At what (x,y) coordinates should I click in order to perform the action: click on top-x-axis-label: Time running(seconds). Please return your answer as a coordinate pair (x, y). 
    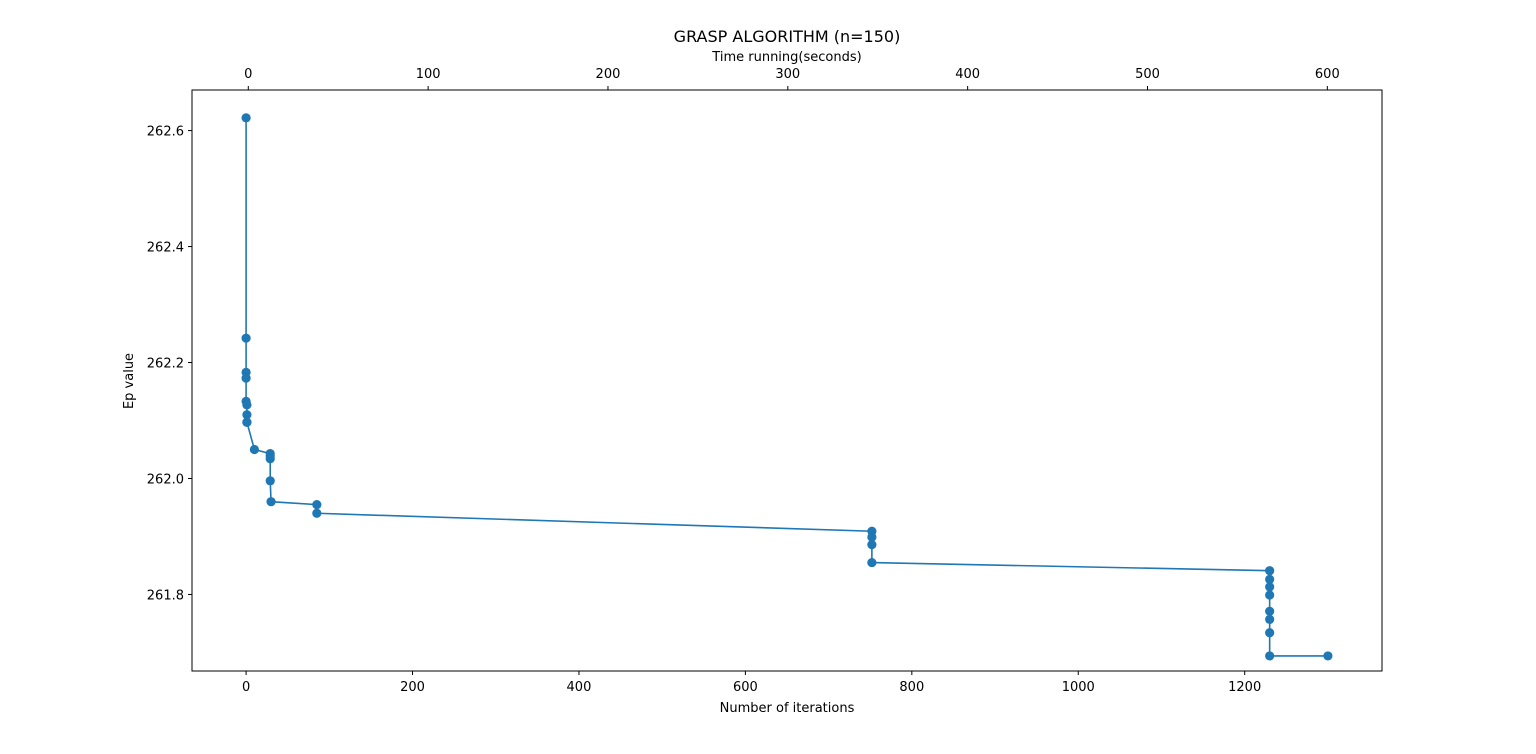
    Looking at the image, I should click on (786, 57).